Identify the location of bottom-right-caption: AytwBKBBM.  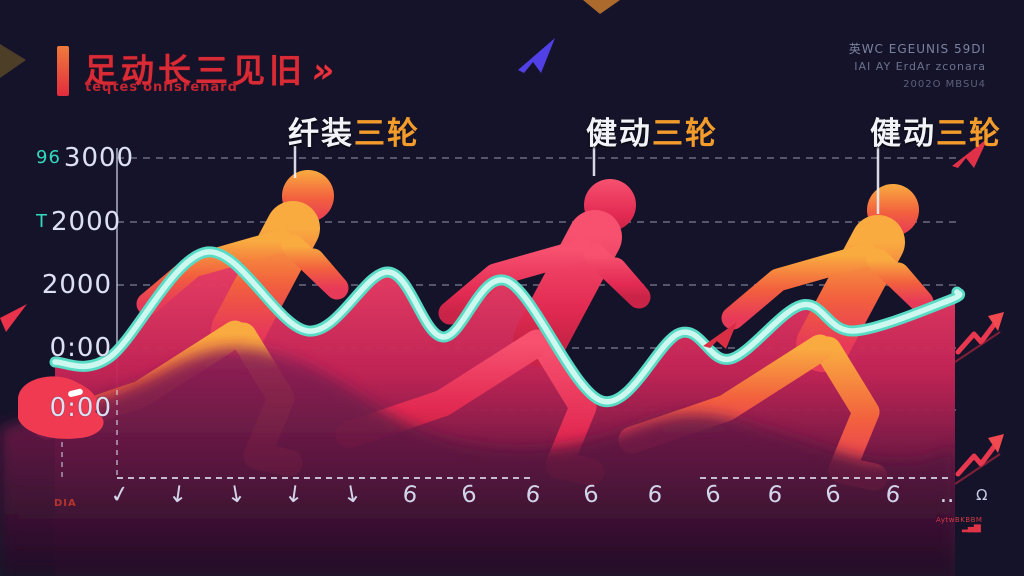
(959, 520).